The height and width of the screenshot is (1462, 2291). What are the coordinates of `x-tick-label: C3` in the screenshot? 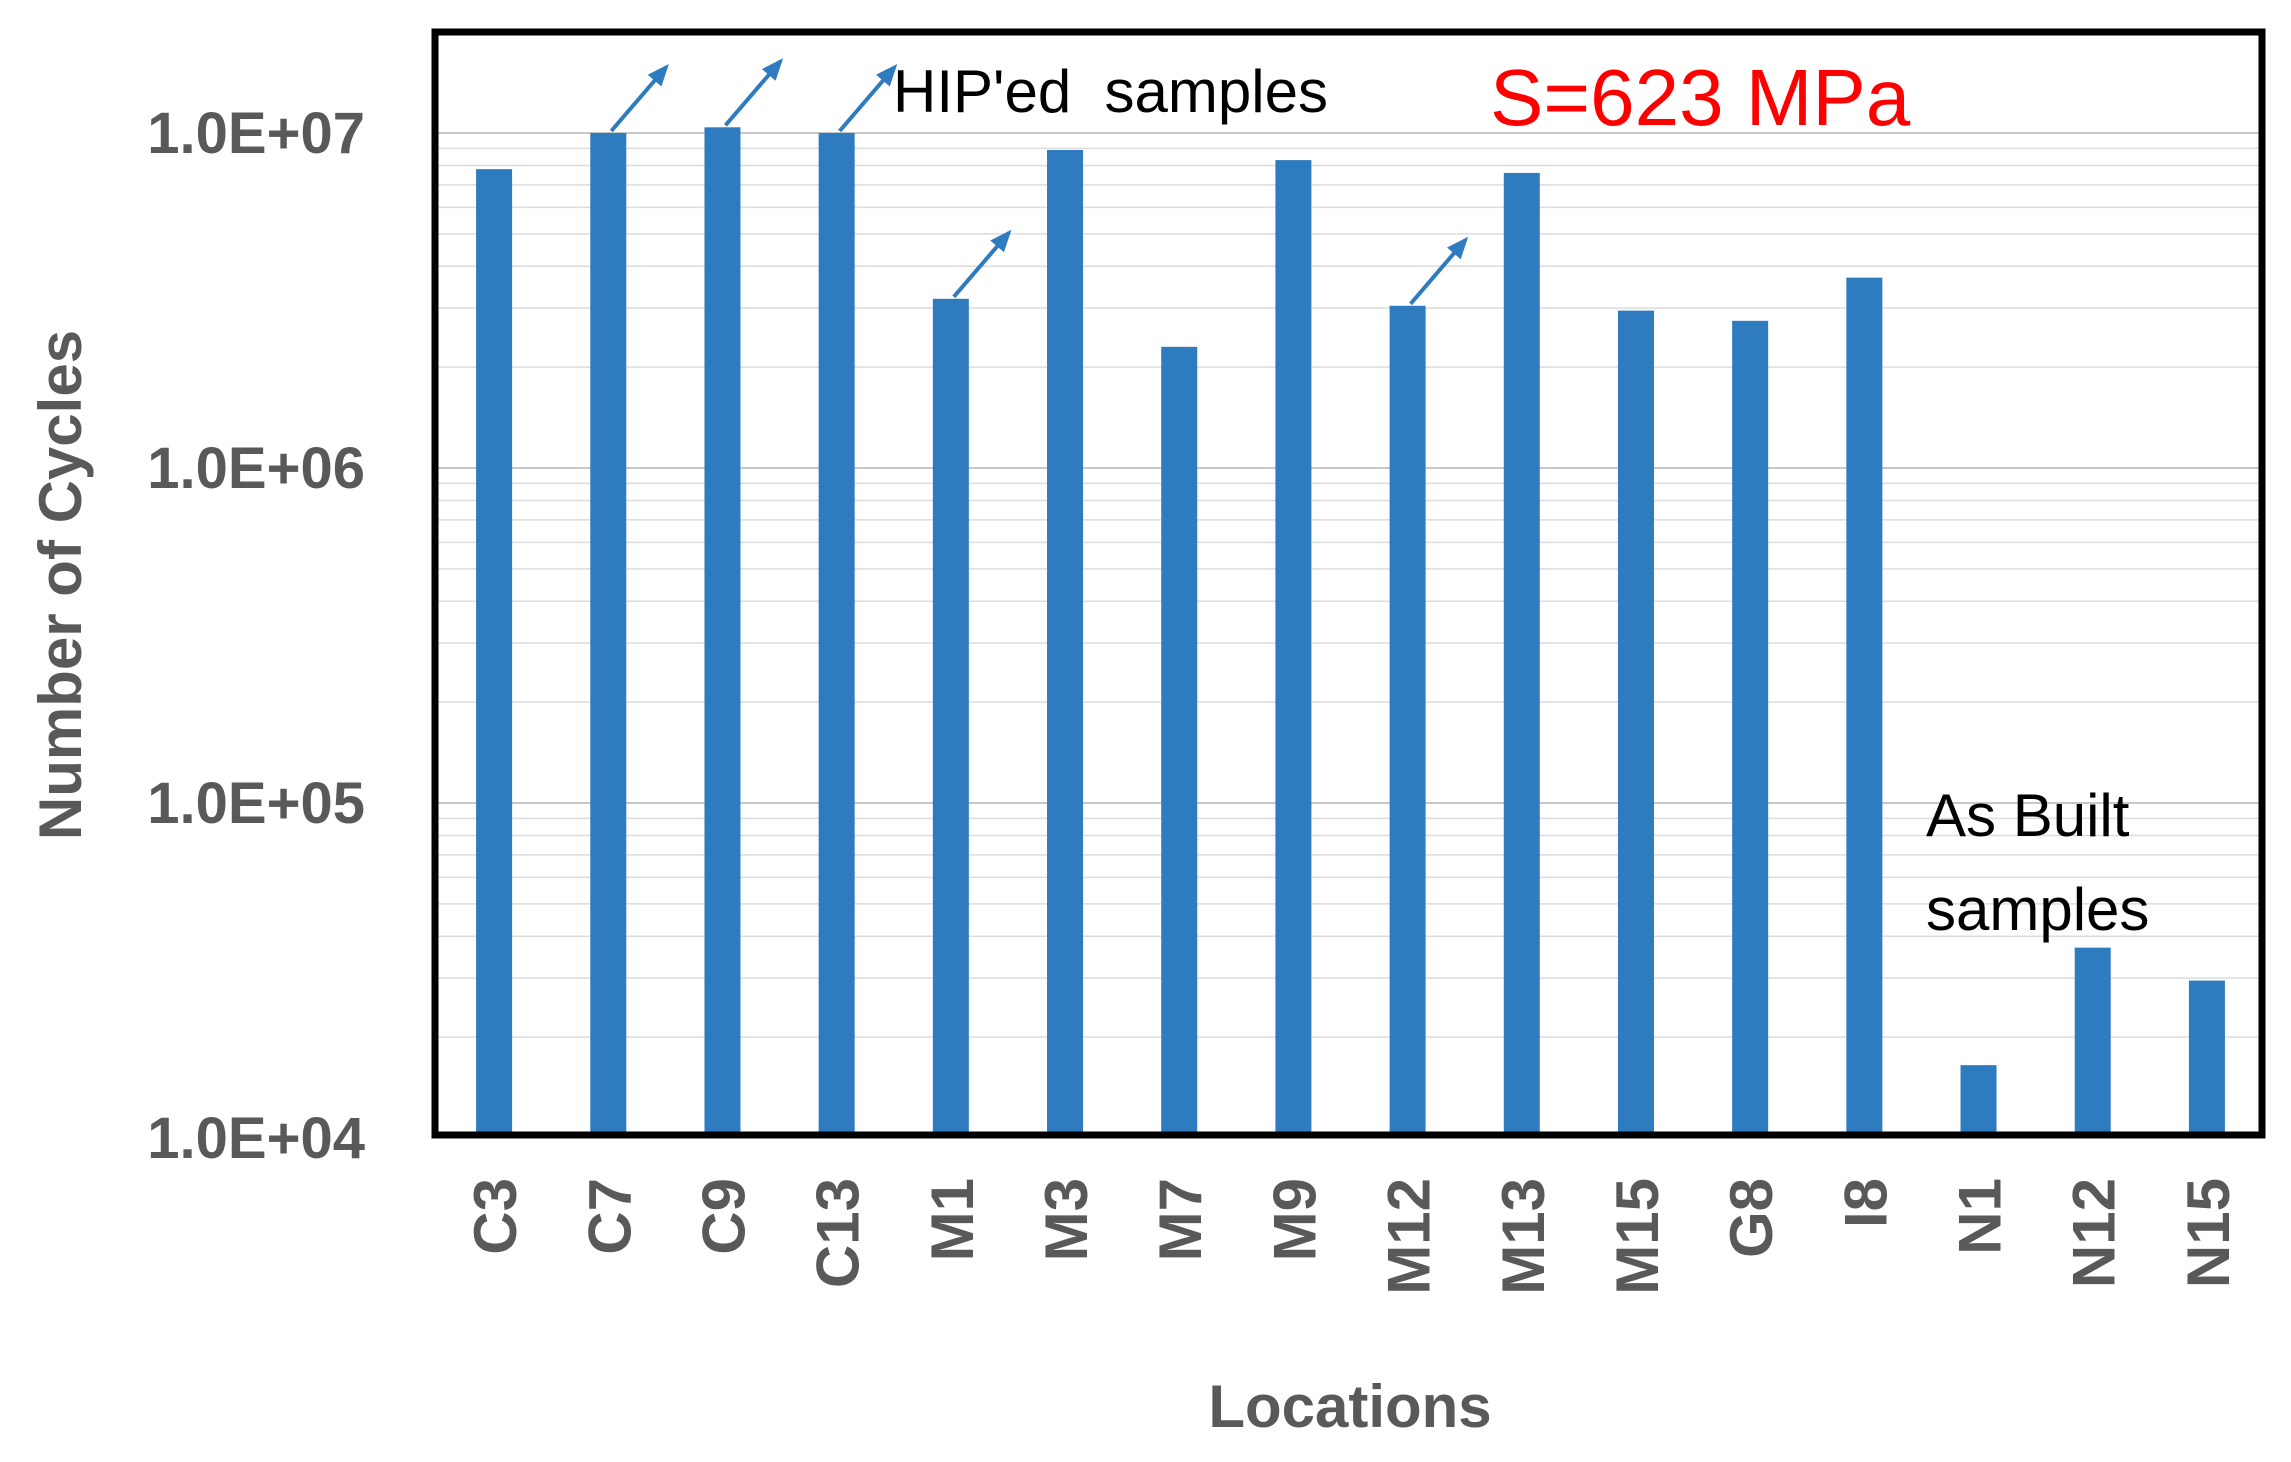 It's located at (495, 1216).